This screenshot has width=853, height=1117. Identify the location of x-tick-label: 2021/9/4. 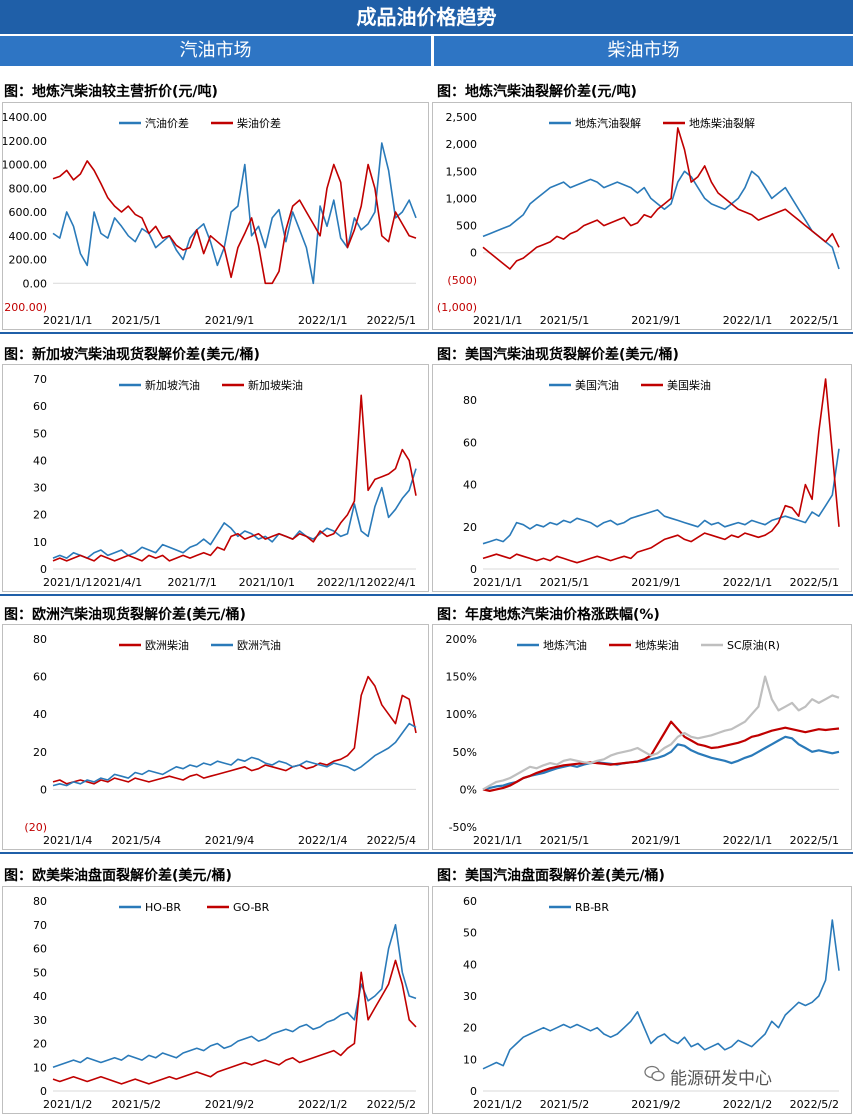
(229, 840).